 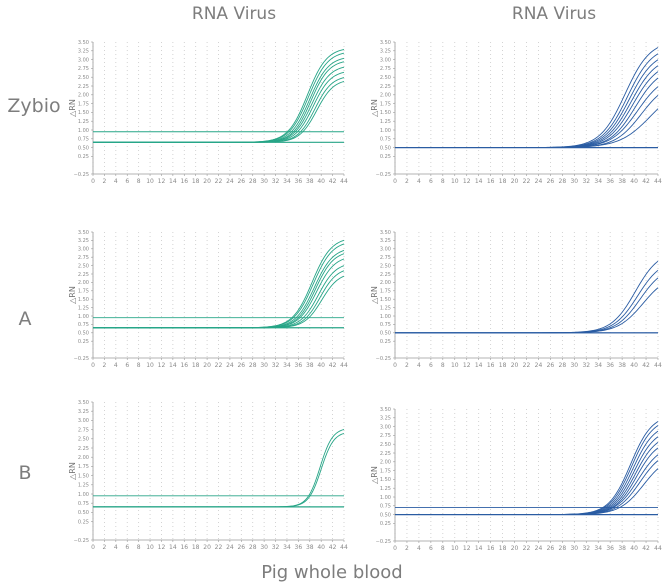 I want to click on grid, so click(x=526, y=295).